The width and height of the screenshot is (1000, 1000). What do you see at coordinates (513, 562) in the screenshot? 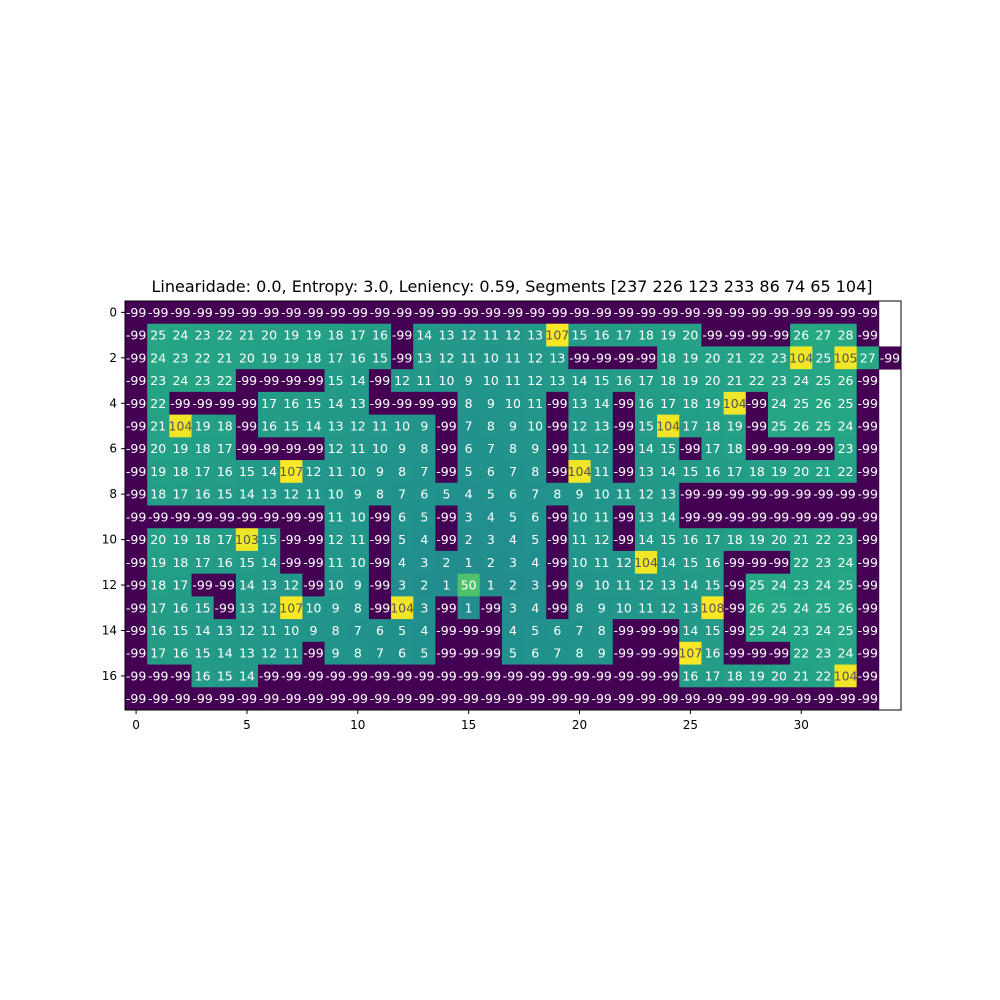
I see `cell-value-label: 3` at bounding box center [513, 562].